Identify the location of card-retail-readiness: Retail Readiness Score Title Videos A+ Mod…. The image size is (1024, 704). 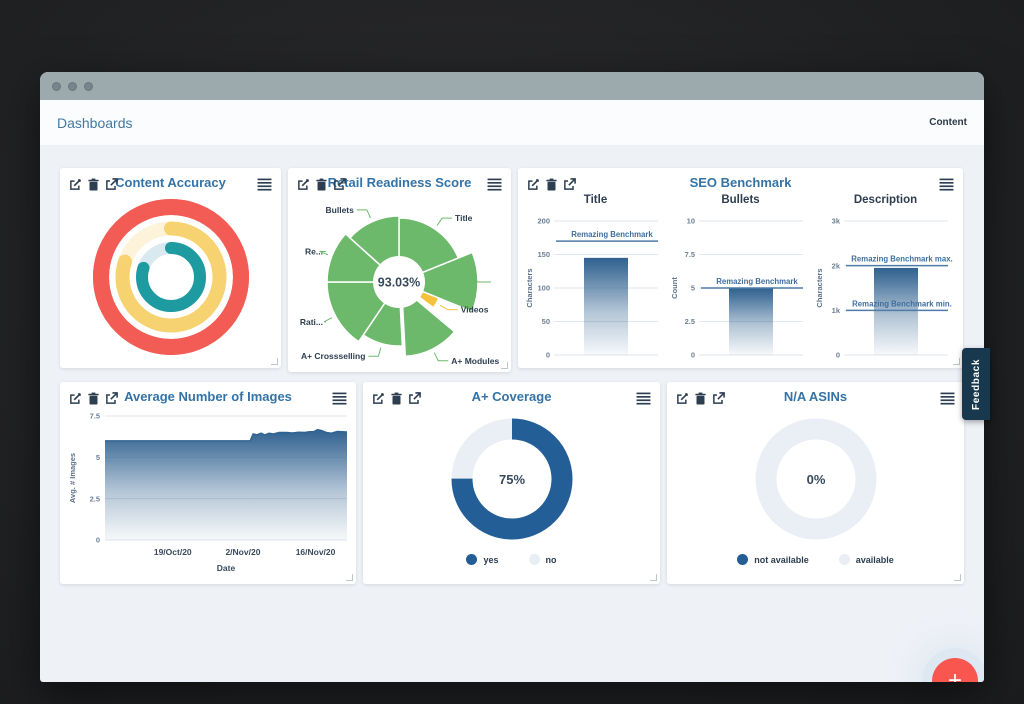
(399, 270).